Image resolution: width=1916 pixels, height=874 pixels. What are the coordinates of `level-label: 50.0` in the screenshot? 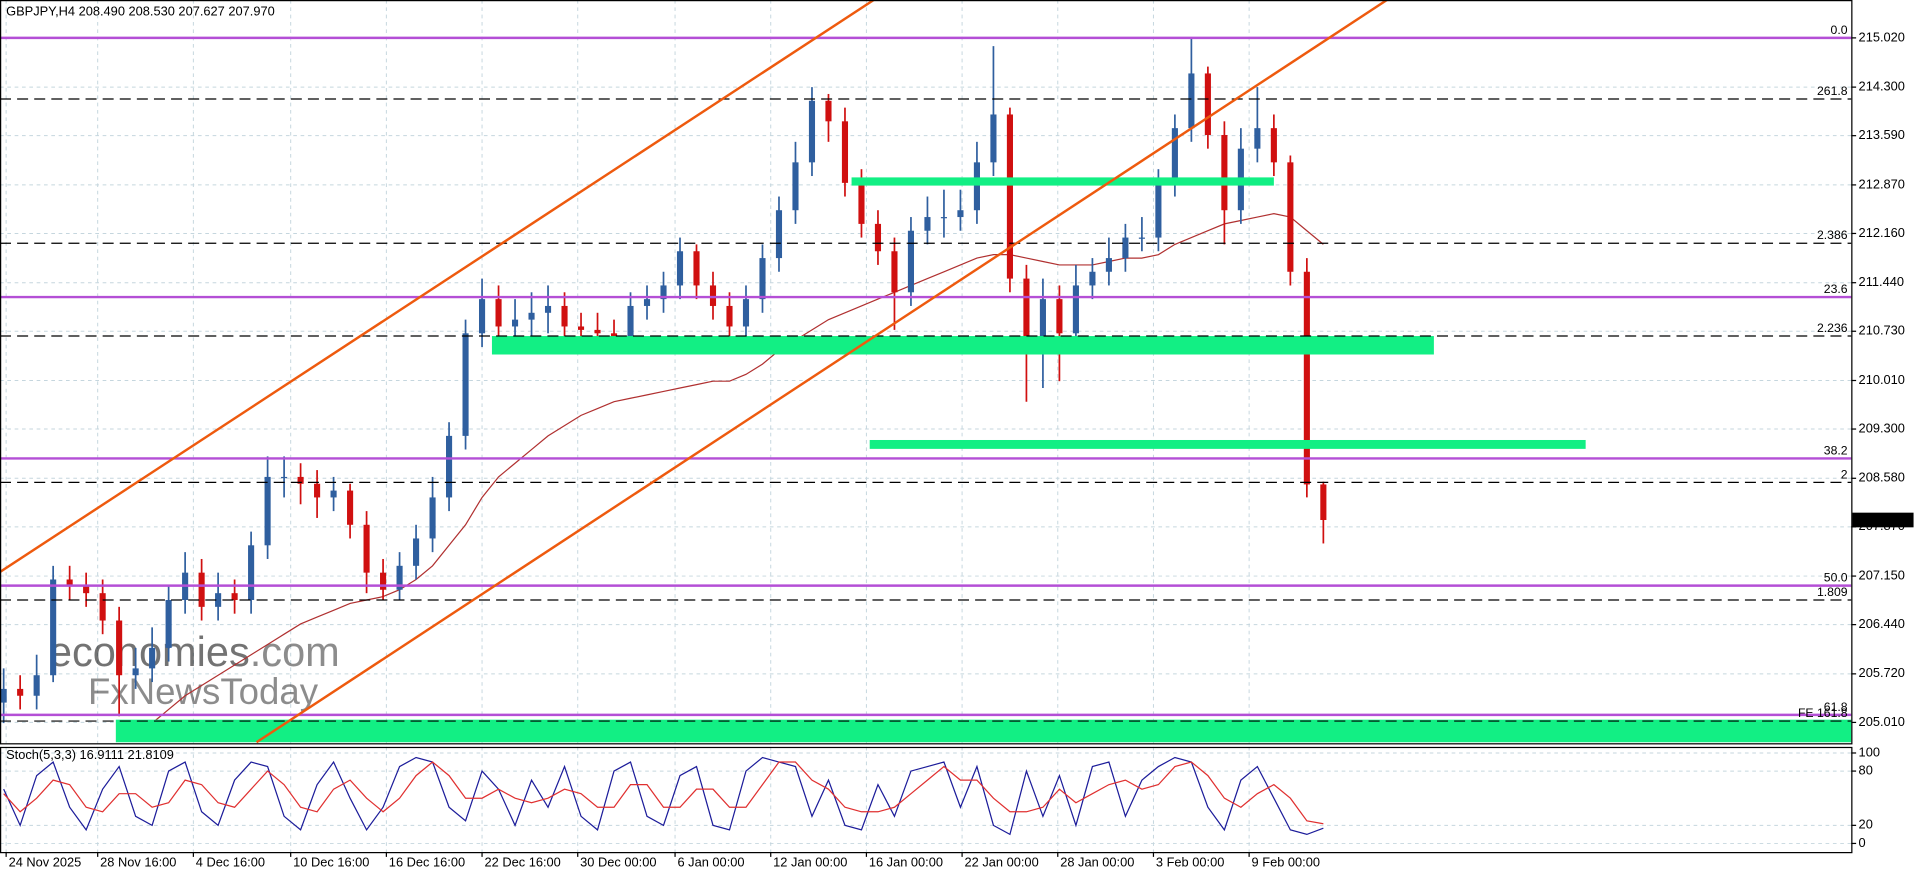 It's located at (1836, 578).